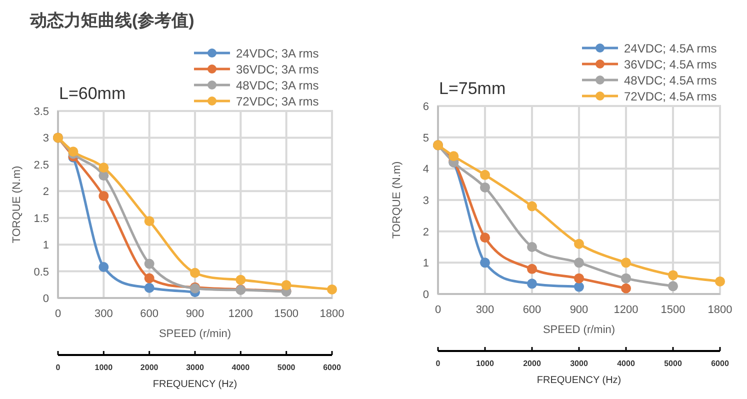 This screenshot has height=399, width=747. I want to click on y-tick-label: 6, so click(425, 107).